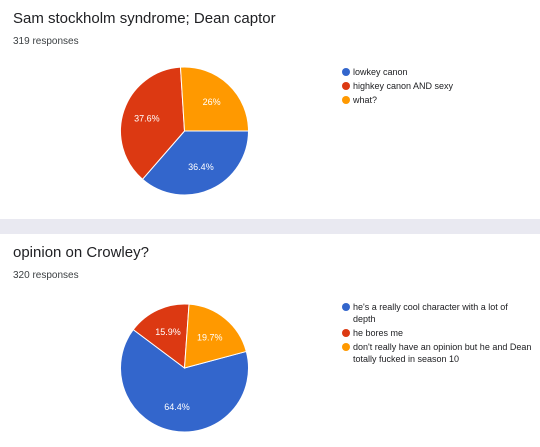 Image resolution: width=540 pixels, height=447 pixels. What do you see at coordinates (378, 333) in the screenshot?
I see `legend-label: he bores me` at bounding box center [378, 333].